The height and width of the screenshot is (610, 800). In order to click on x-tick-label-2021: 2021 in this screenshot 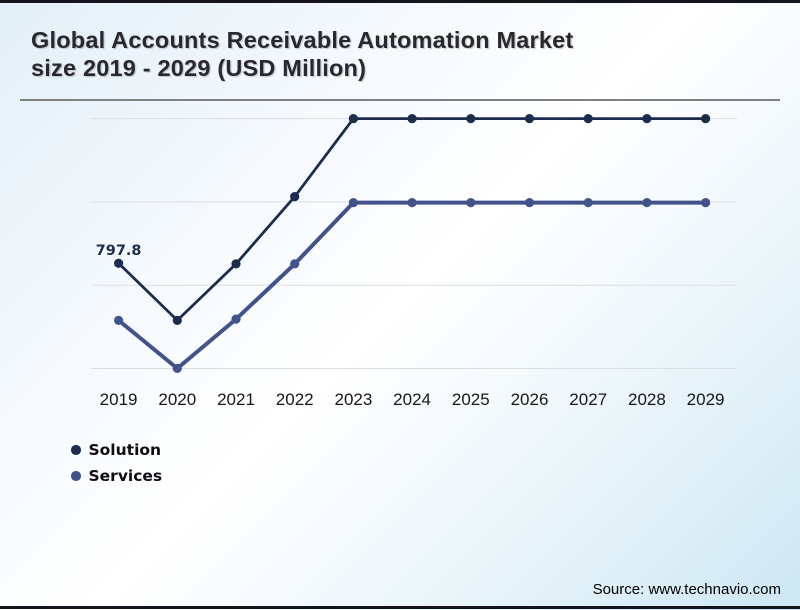, I will do `click(236, 399)`.